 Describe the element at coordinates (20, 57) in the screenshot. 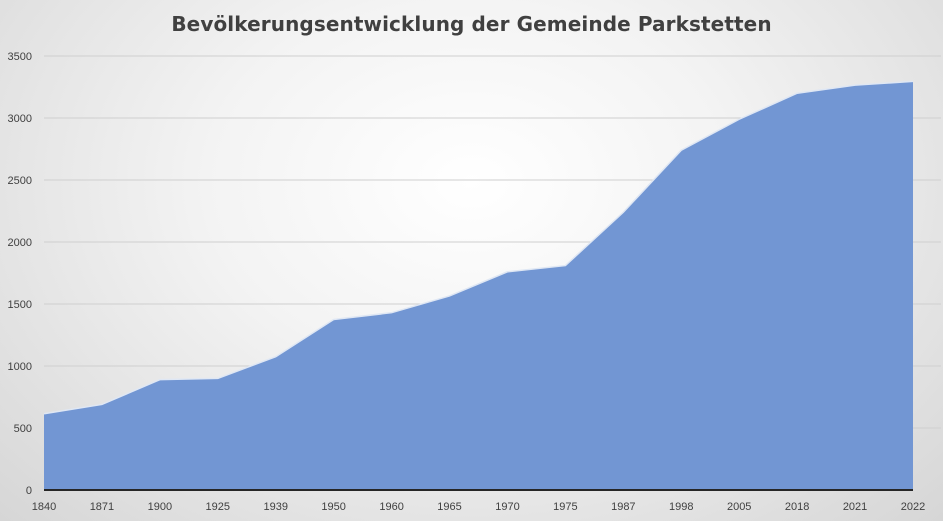

I see `y-tick-label-3500: 3500` at that location.